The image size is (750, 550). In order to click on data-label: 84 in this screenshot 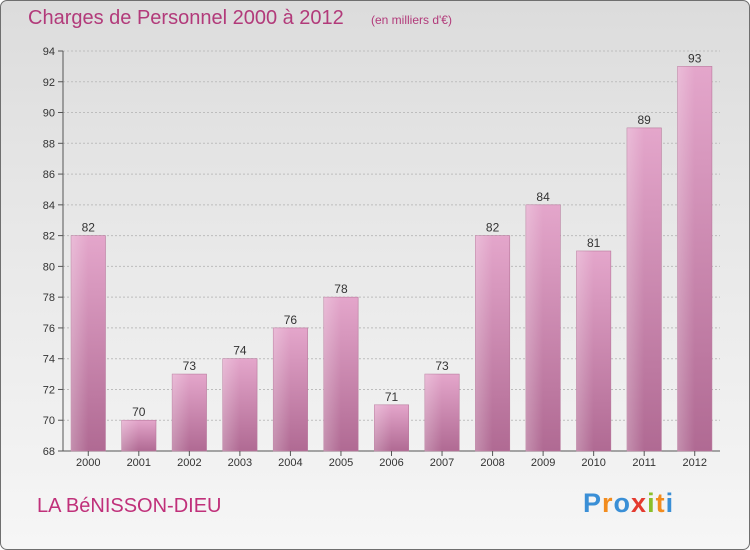, I will do `click(543, 197)`.